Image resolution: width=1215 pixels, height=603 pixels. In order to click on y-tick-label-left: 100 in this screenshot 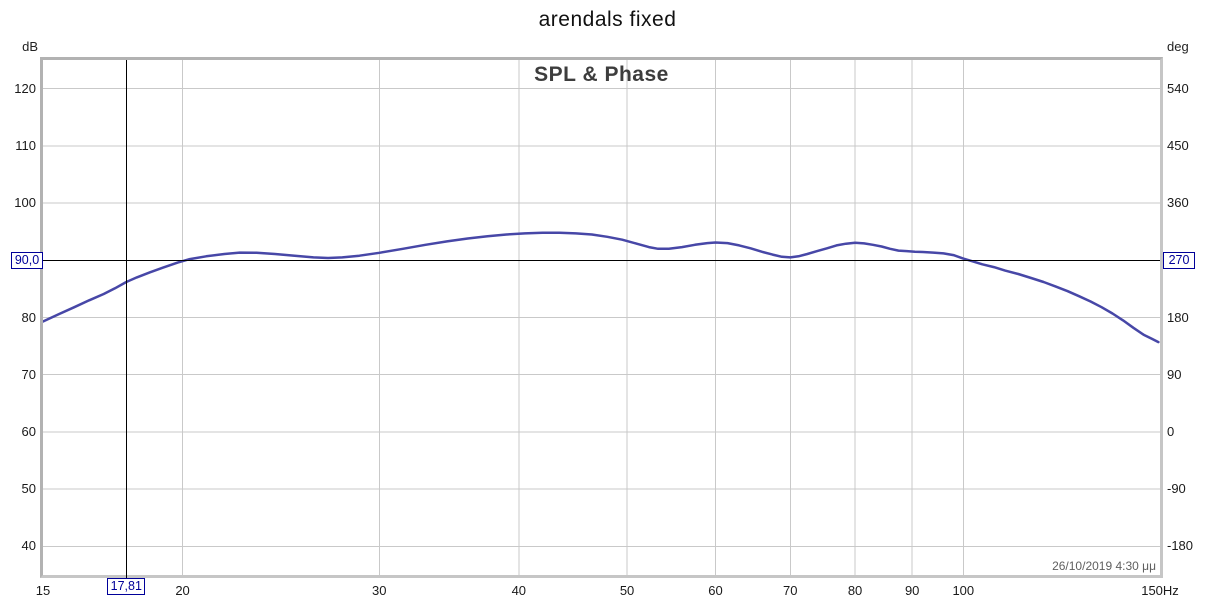, I will do `click(25, 203)`.